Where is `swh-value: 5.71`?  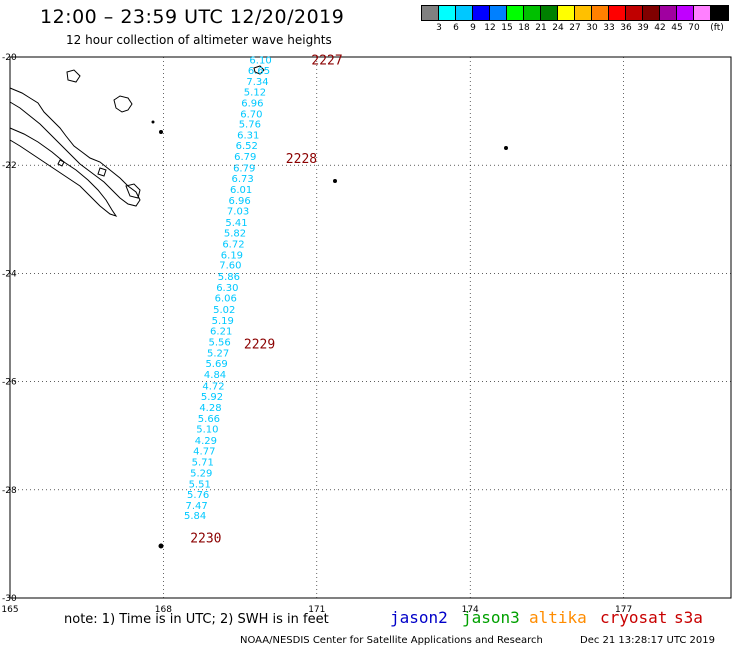 swh-value: 5.71 is located at coordinates (203, 463).